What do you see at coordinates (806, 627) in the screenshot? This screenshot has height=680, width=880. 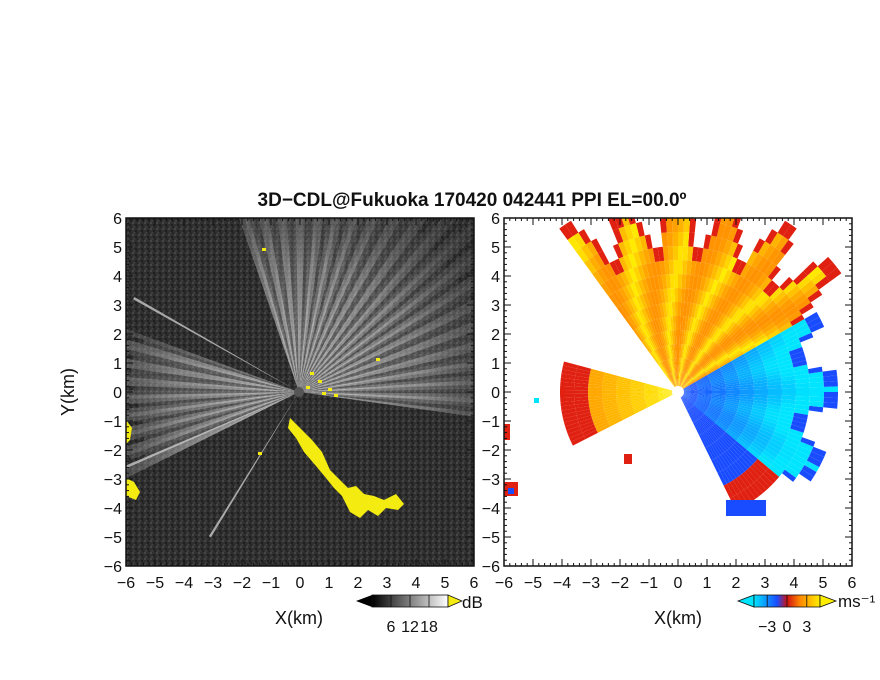 I see `colorbar-tick-label: 3` at bounding box center [806, 627].